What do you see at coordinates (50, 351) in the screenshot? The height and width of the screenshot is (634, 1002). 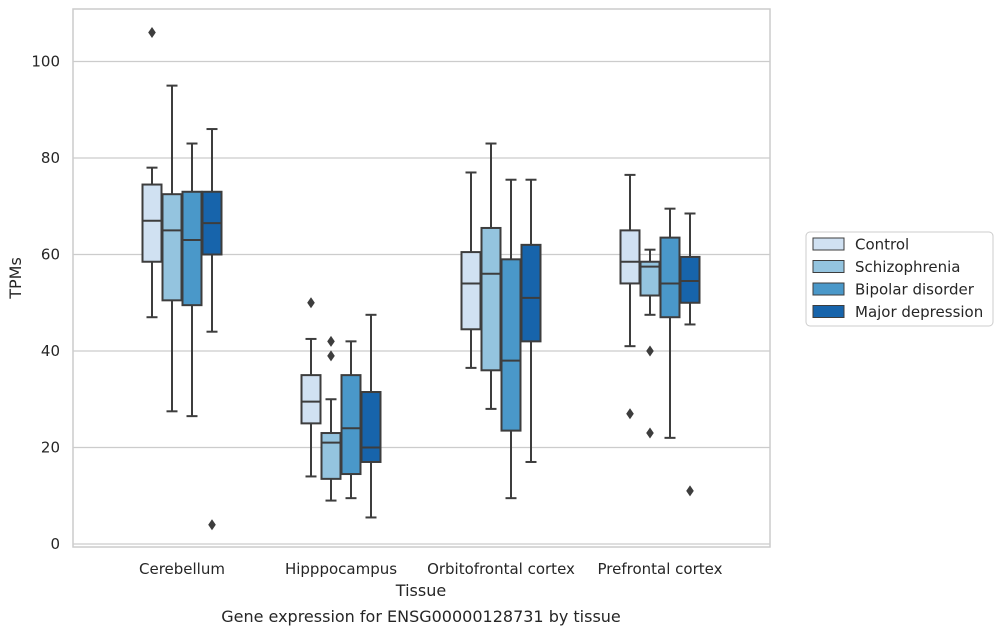 I see `y-tick-label: 40` at bounding box center [50, 351].